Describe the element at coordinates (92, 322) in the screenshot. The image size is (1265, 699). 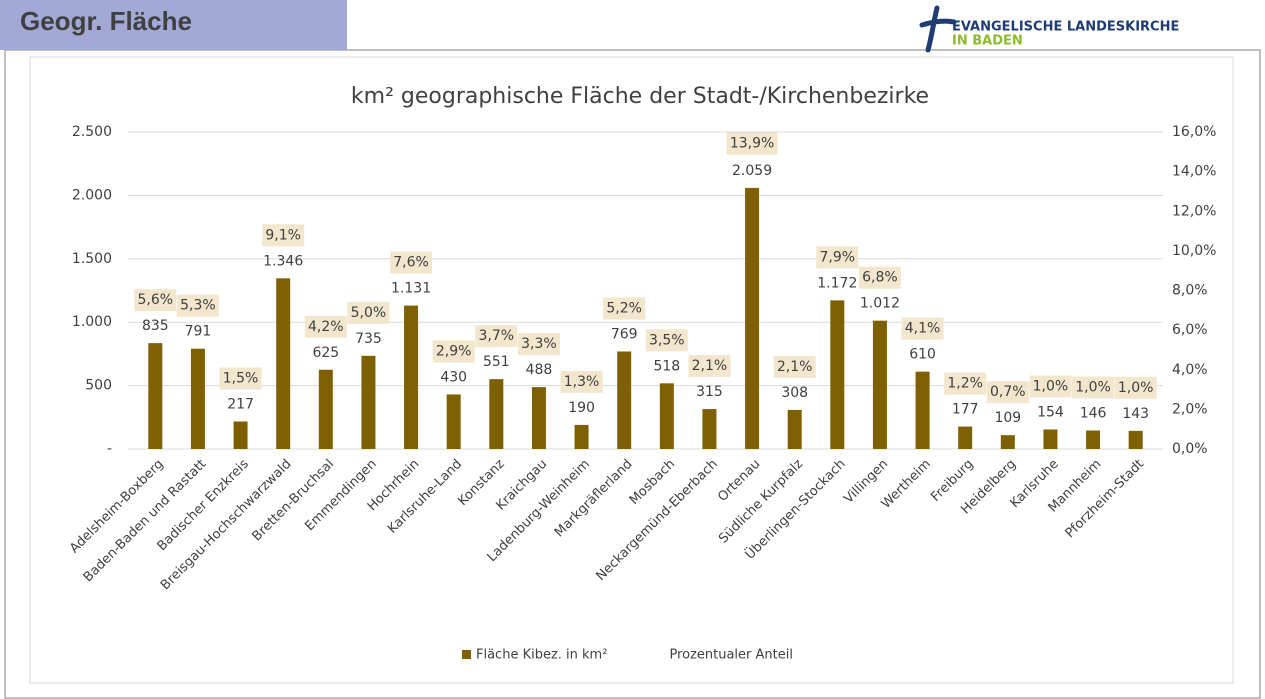
I see `y-tick-label: 1.000` at that location.